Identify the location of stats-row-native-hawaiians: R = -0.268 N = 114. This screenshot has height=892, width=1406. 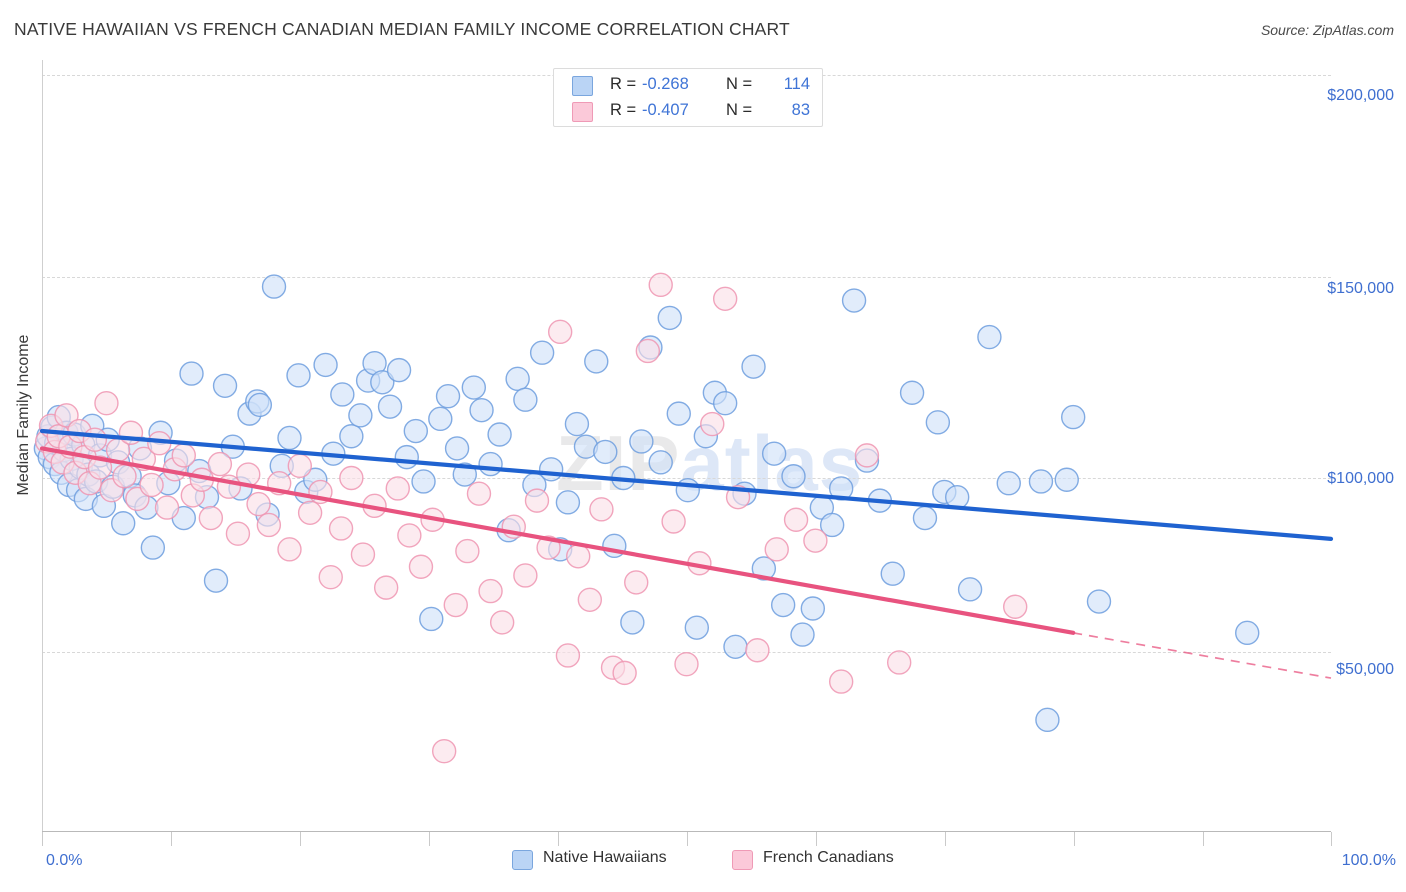
(689, 86).